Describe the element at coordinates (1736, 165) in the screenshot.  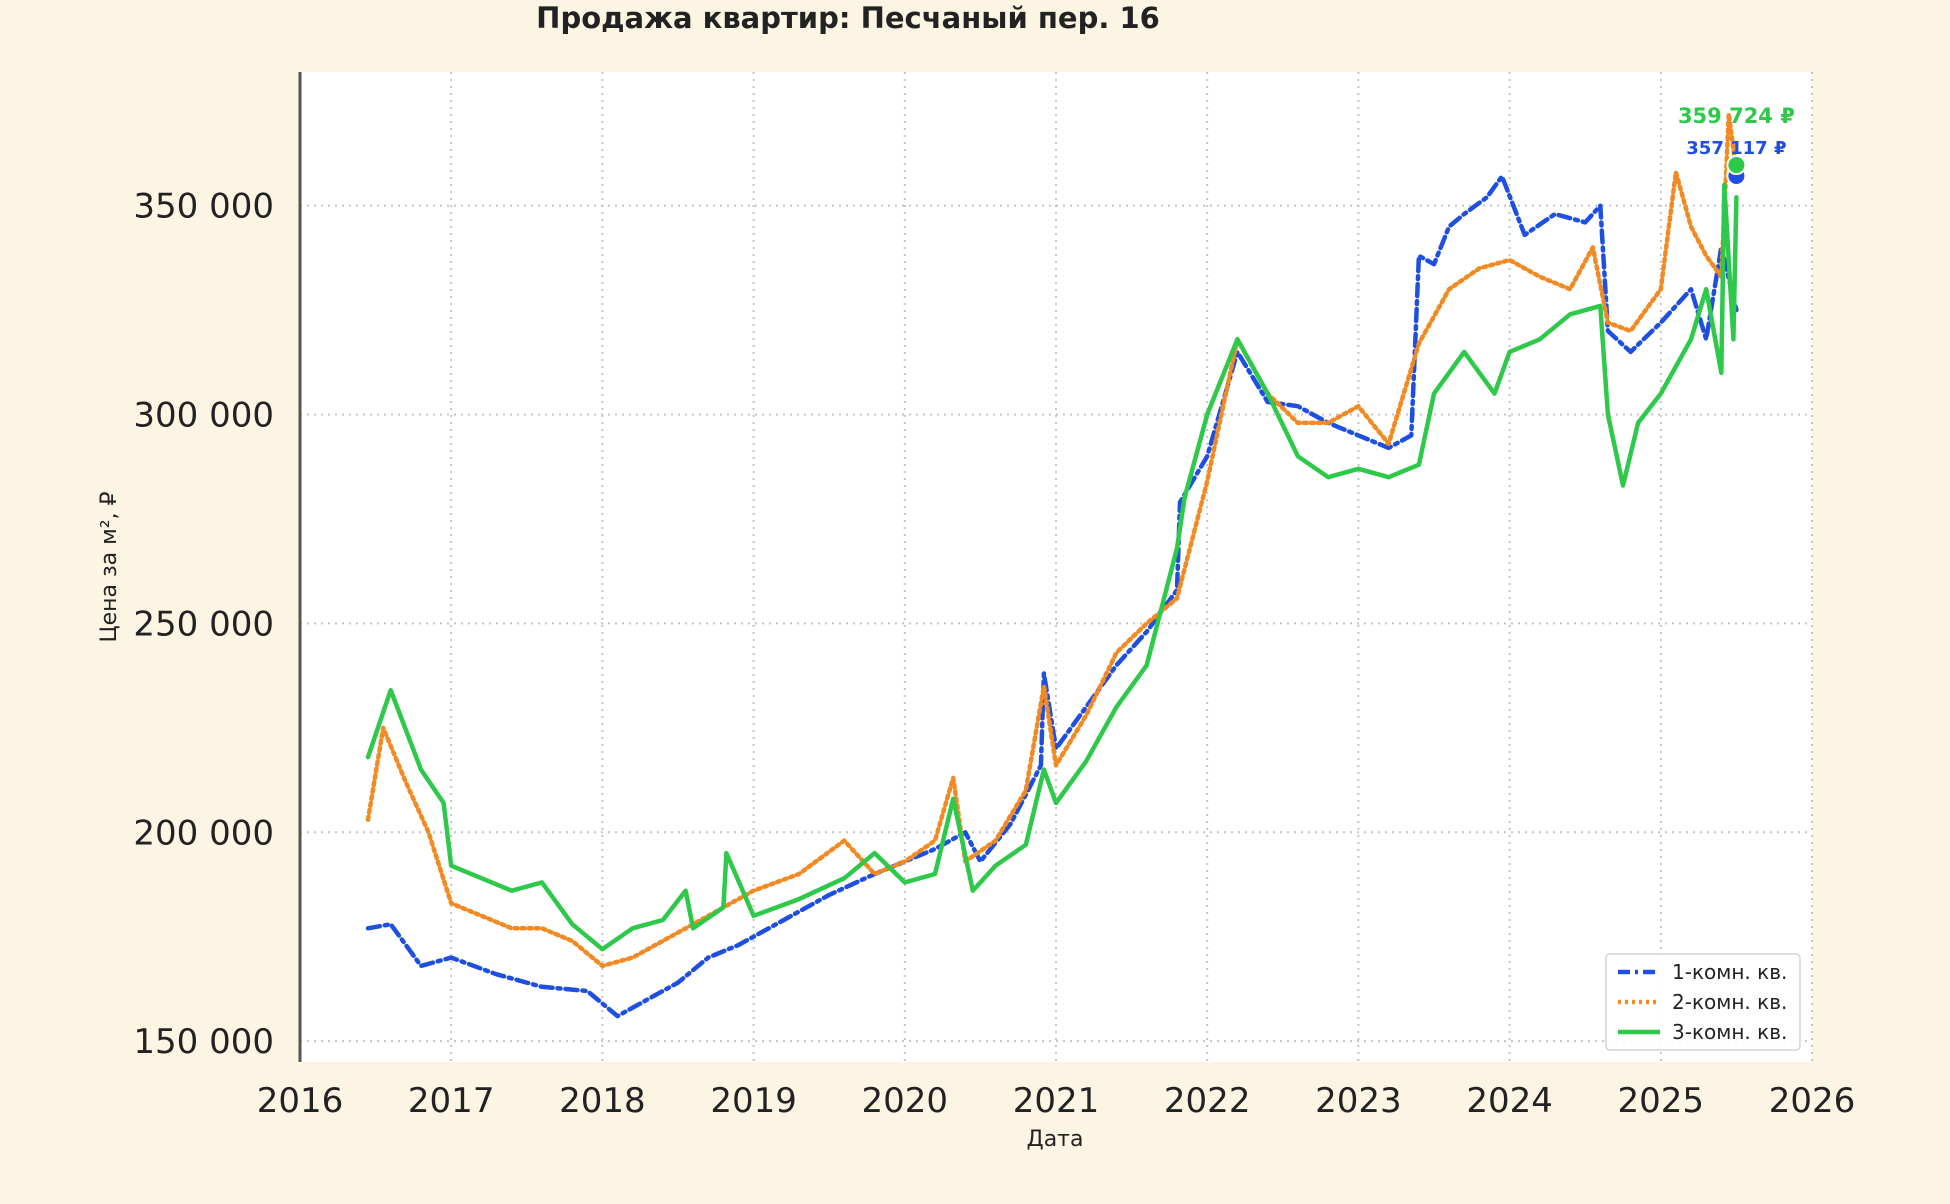
I see `end-marker` at that location.